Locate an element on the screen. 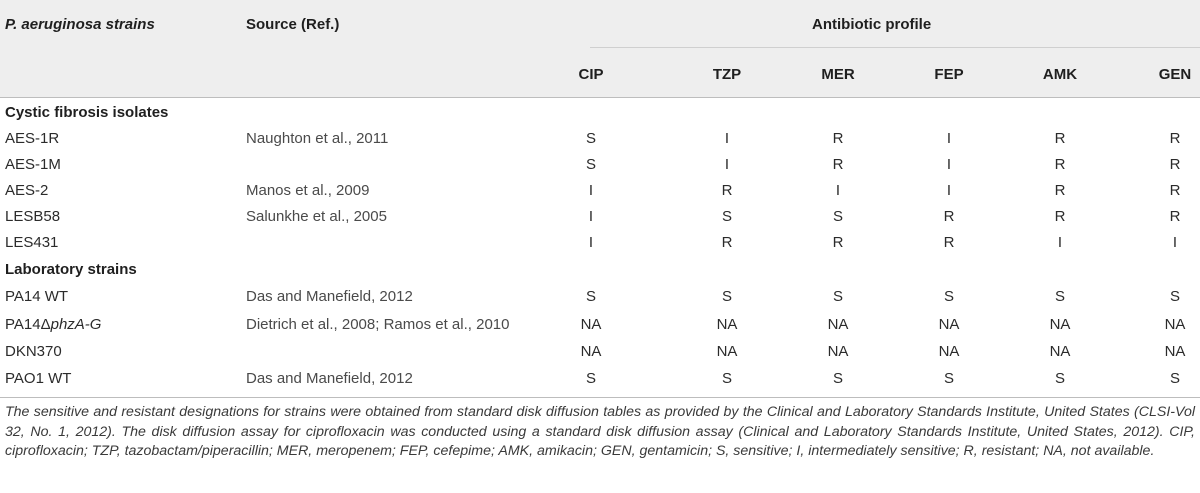 The image size is (1200, 493). header-mer: MER is located at coordinates (838, 74).